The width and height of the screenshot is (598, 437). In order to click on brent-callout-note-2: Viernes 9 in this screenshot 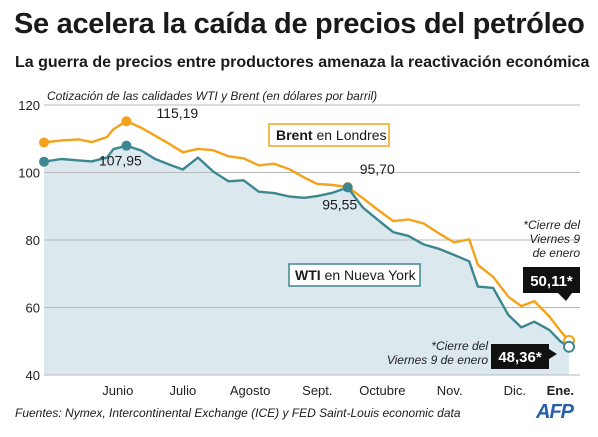, I will do `click(555, 239)`.